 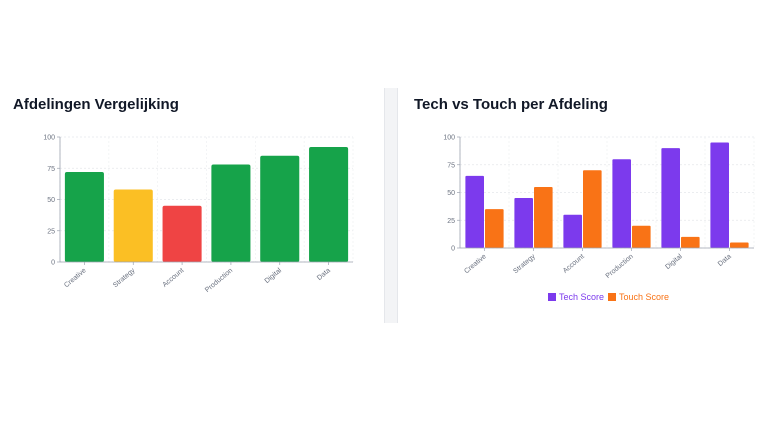 What do you see at coordinates (581, 297) in the screenshot?
I see `legend-label: Tech Score` at bounding box center [581, 297].